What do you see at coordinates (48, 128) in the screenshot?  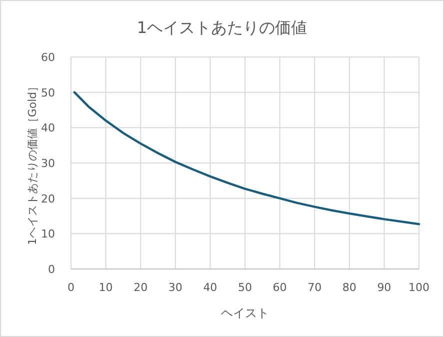 I see `y-tick-label: 40` at bounding box center [48, 128].